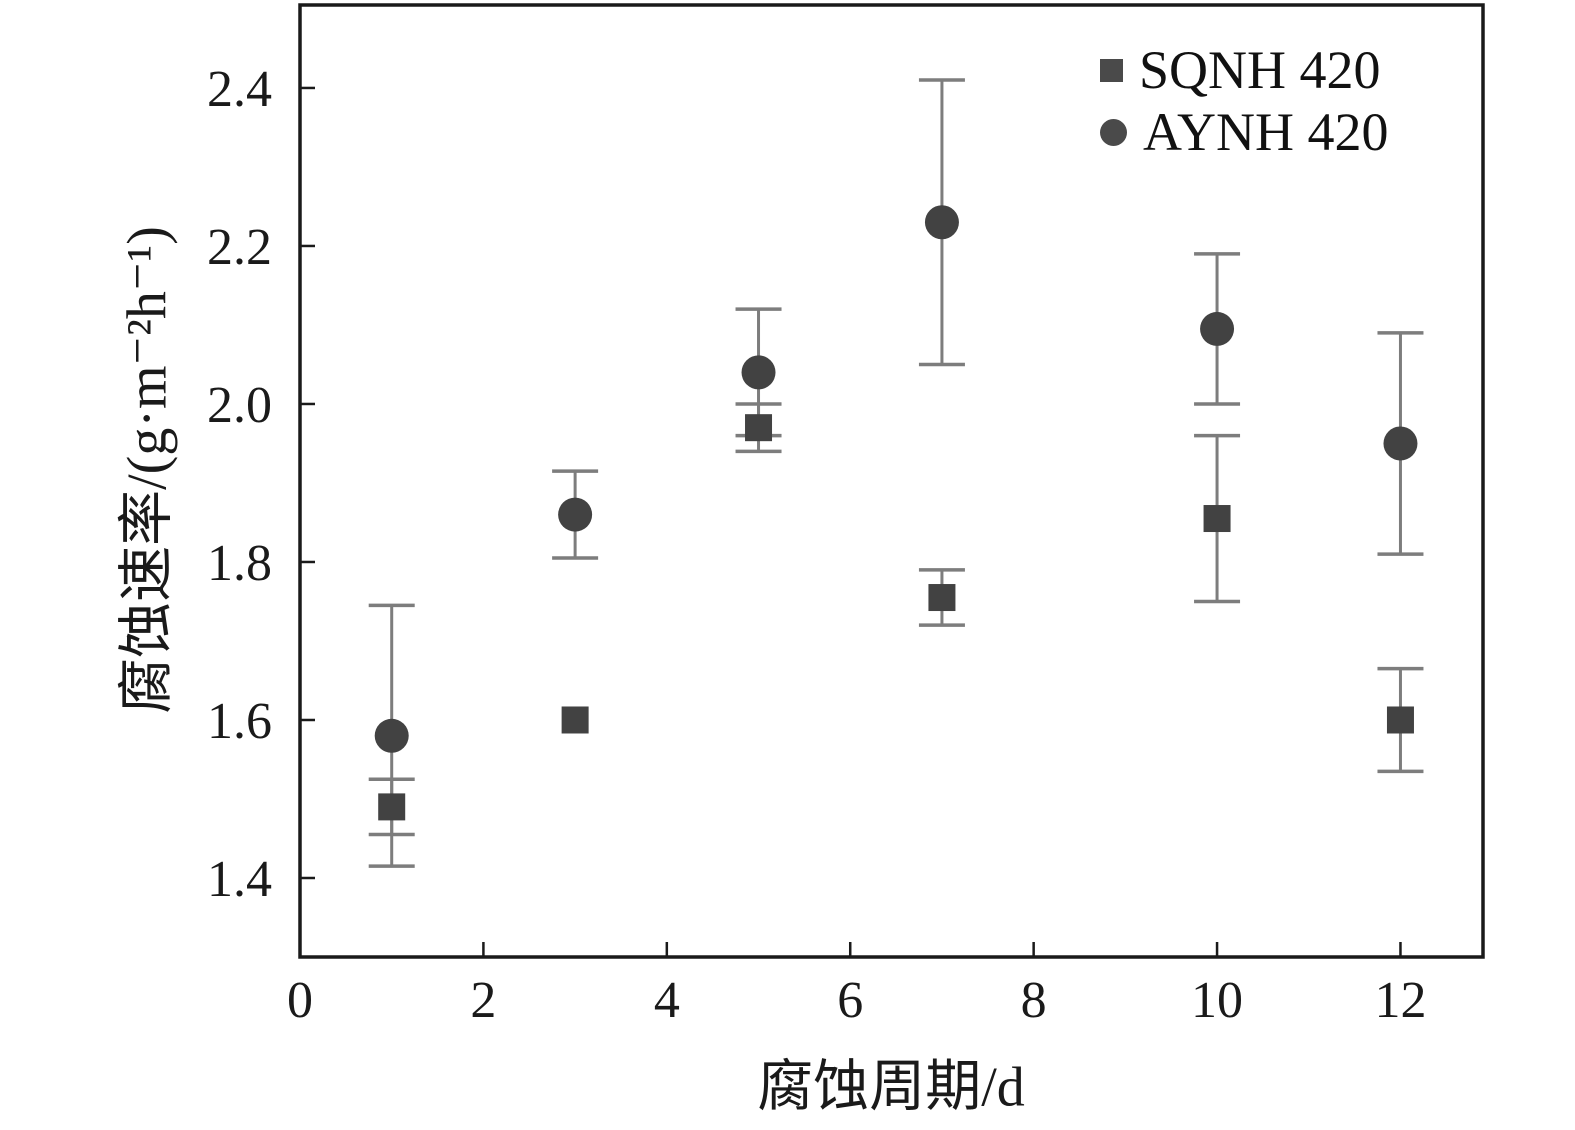  Describe the element at coordinates (239, 405) in the screenshot. I see `y-tick-label: 2.0` at that location.